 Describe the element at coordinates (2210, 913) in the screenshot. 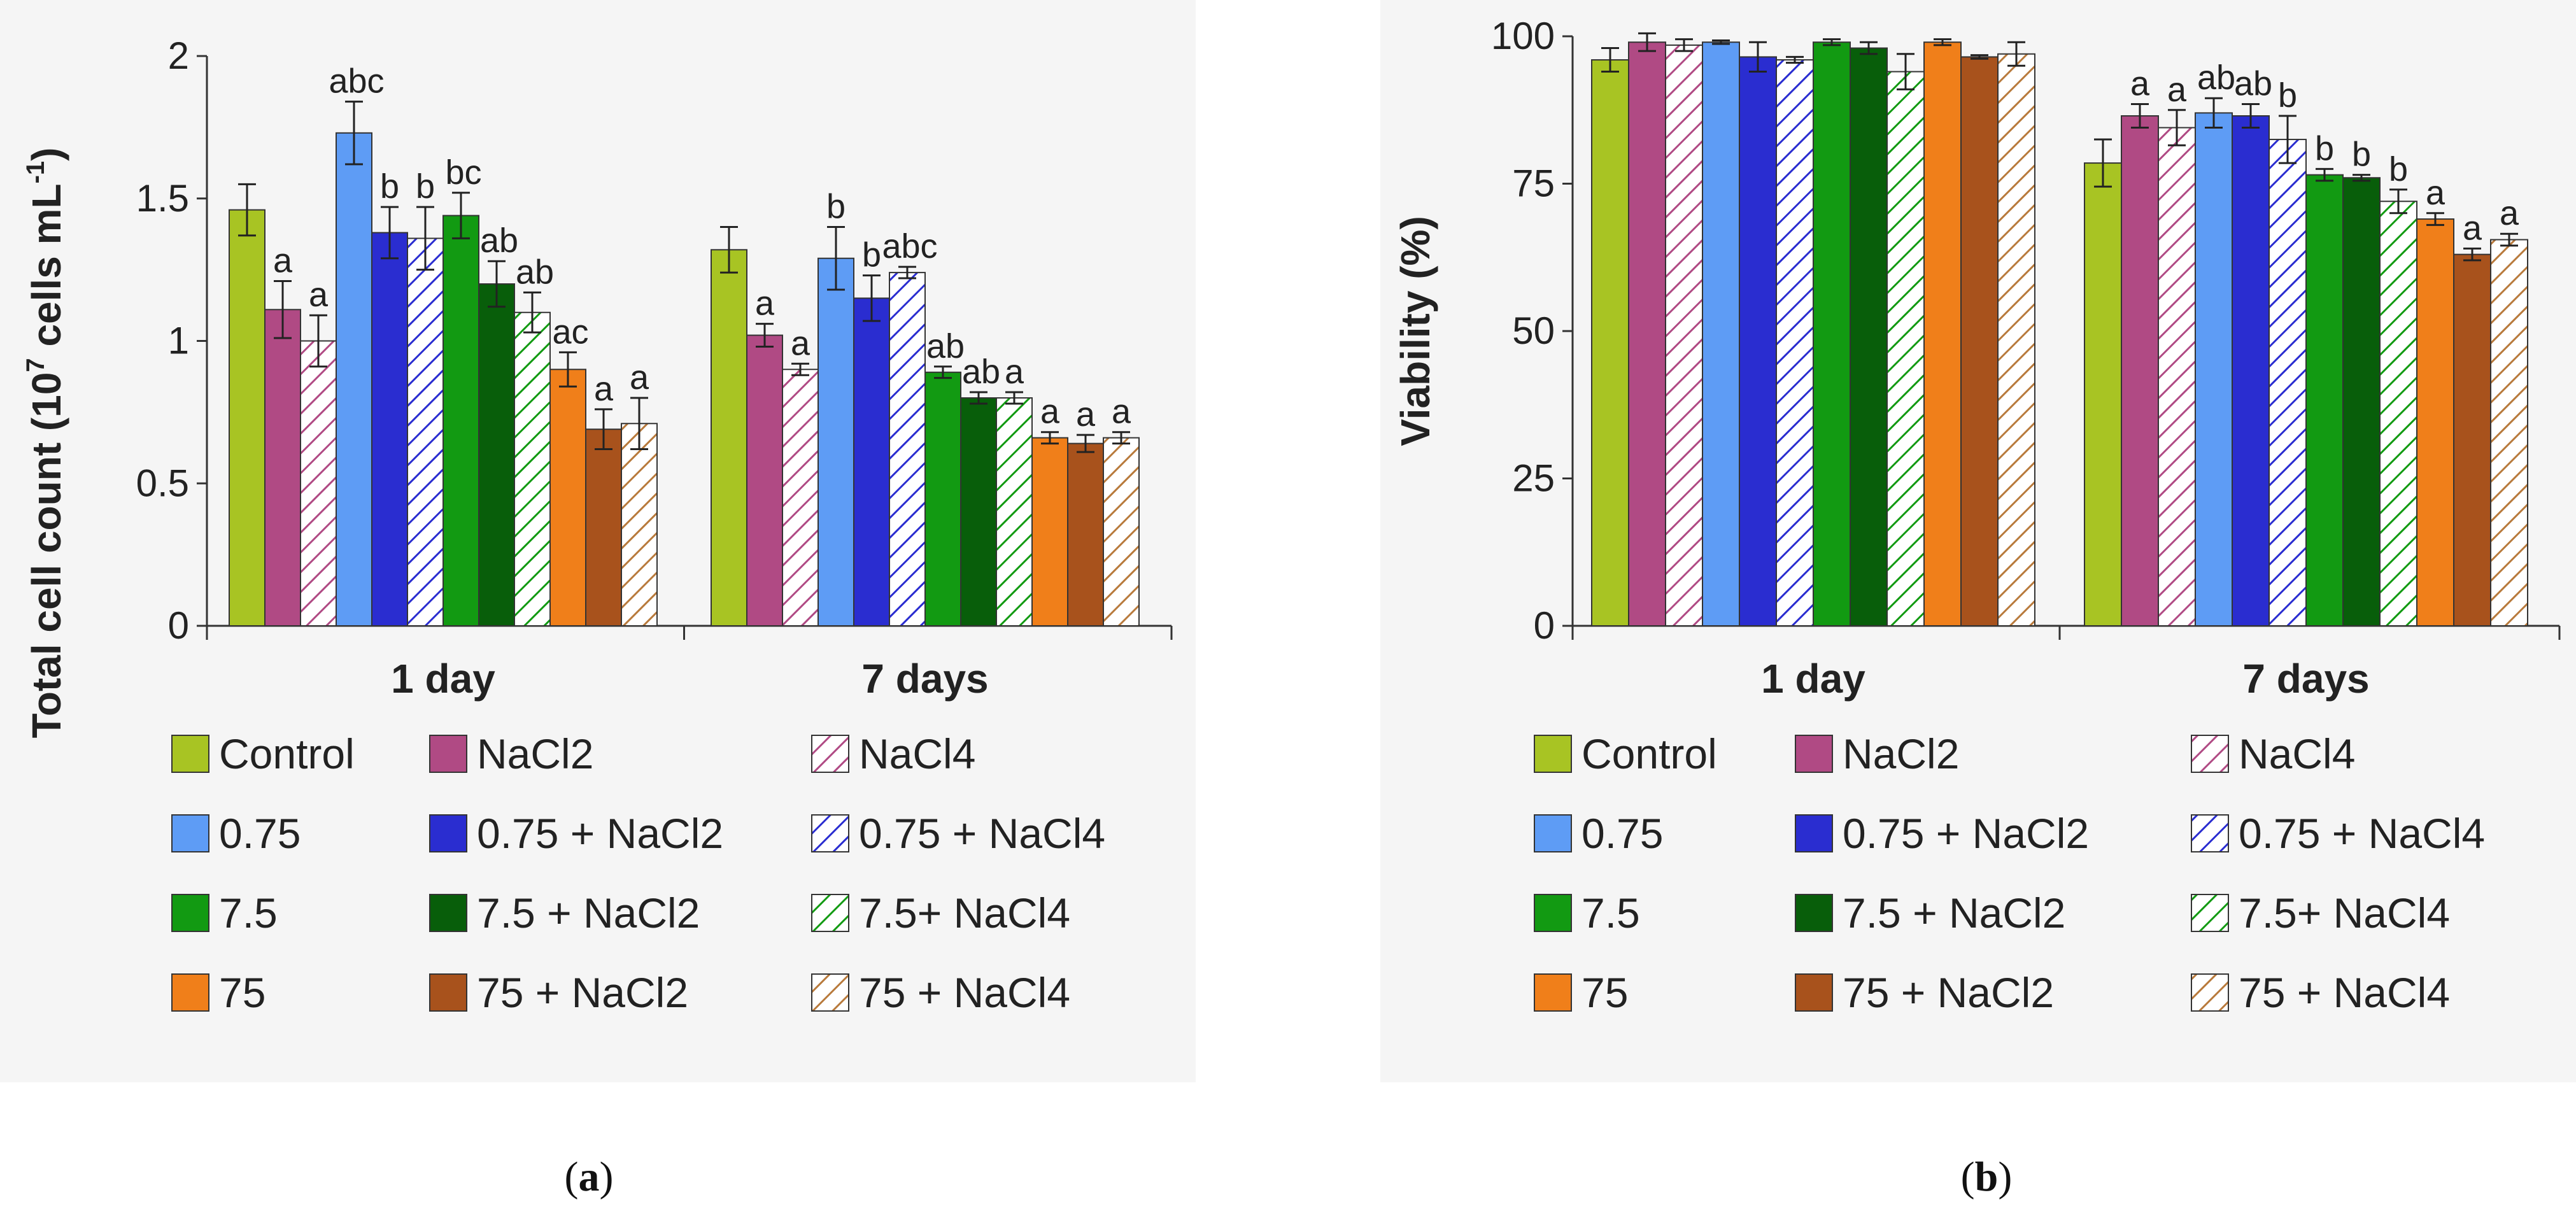

I see `panel-b-legend-swatch-7-5-nacl4` at that location.